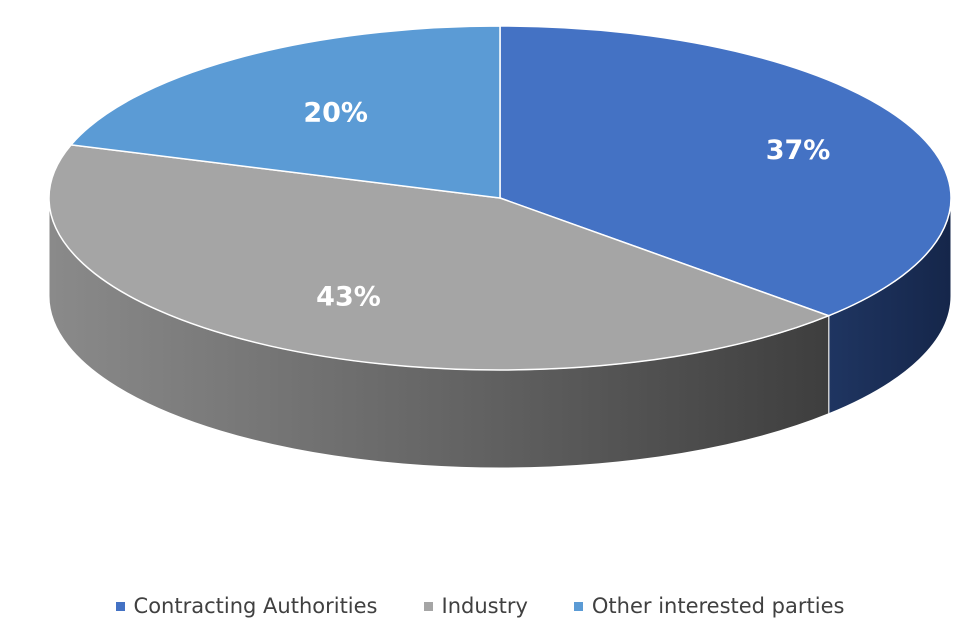  What do you see at coordinates (285, 112) in the screenshot?
I see `pie-slice-other-interested-parties` at bounding box center [285, 112].